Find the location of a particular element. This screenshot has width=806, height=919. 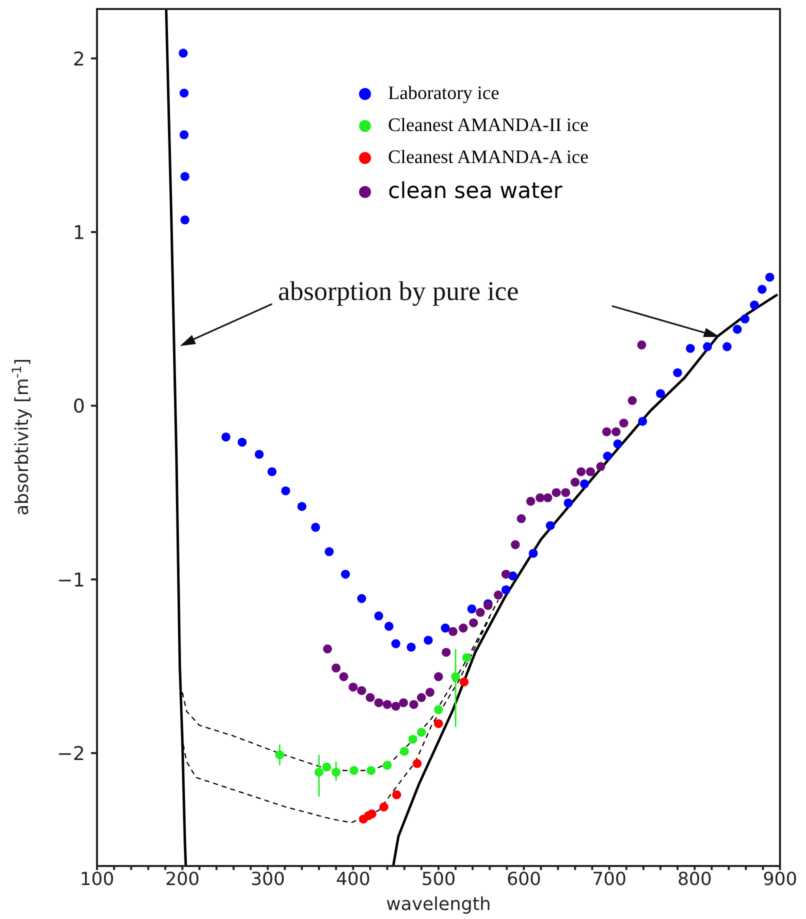

x-tick-label: 300 is located at coordinates (267, 879).